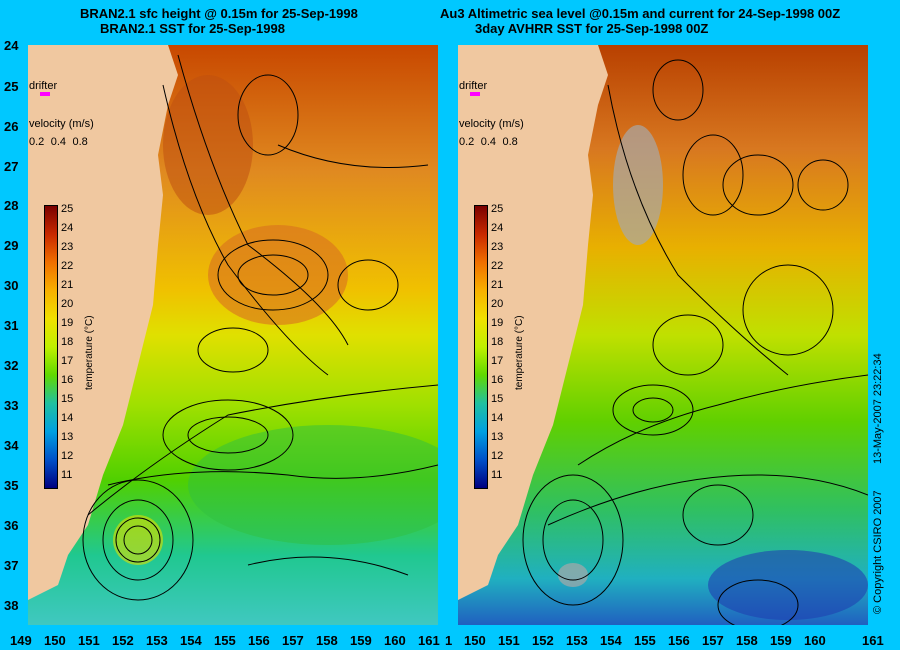 The height and width of the screenshot is (650, 900). What do you see at coordinates (491, 124) in the screenshot?
I see `right-velocity-label: velocity (m/s)` at bounding box center [491, 124].